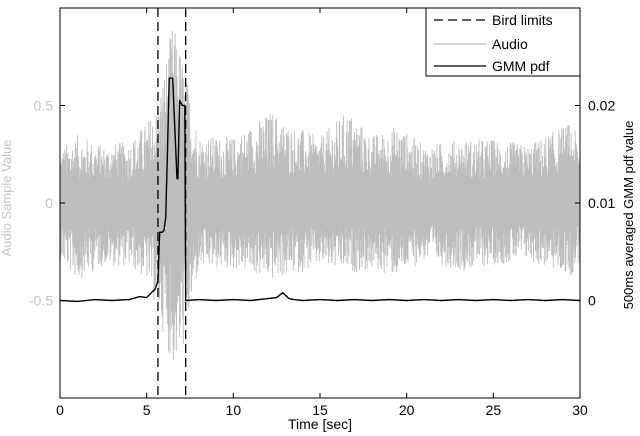 This screenshot has width=640, height=436. What do you see at coordinates (628, 215) in the screenshot?
I see `right-y-axis-label: 500ms averaged GMM pdf value` at bounding box center [628, 215].